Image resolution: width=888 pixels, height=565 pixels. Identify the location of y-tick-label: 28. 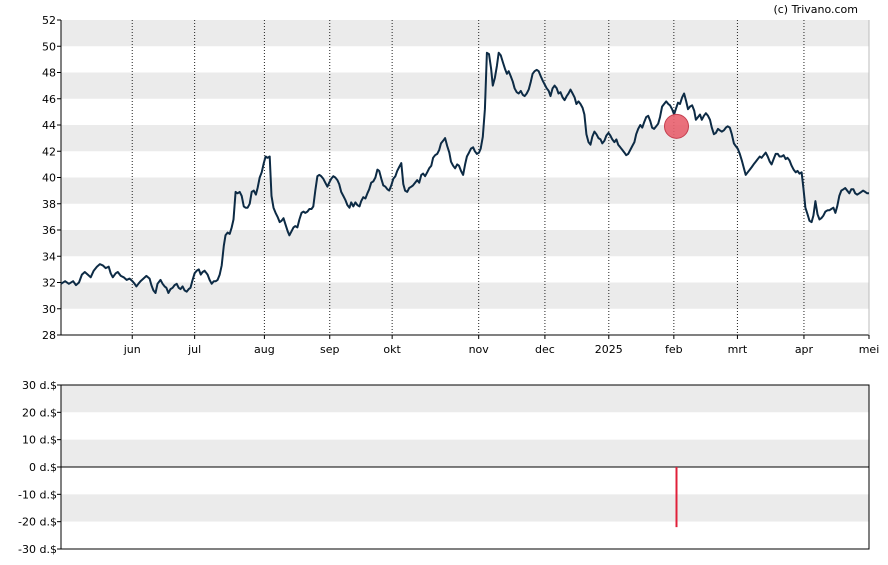
(49, 335).